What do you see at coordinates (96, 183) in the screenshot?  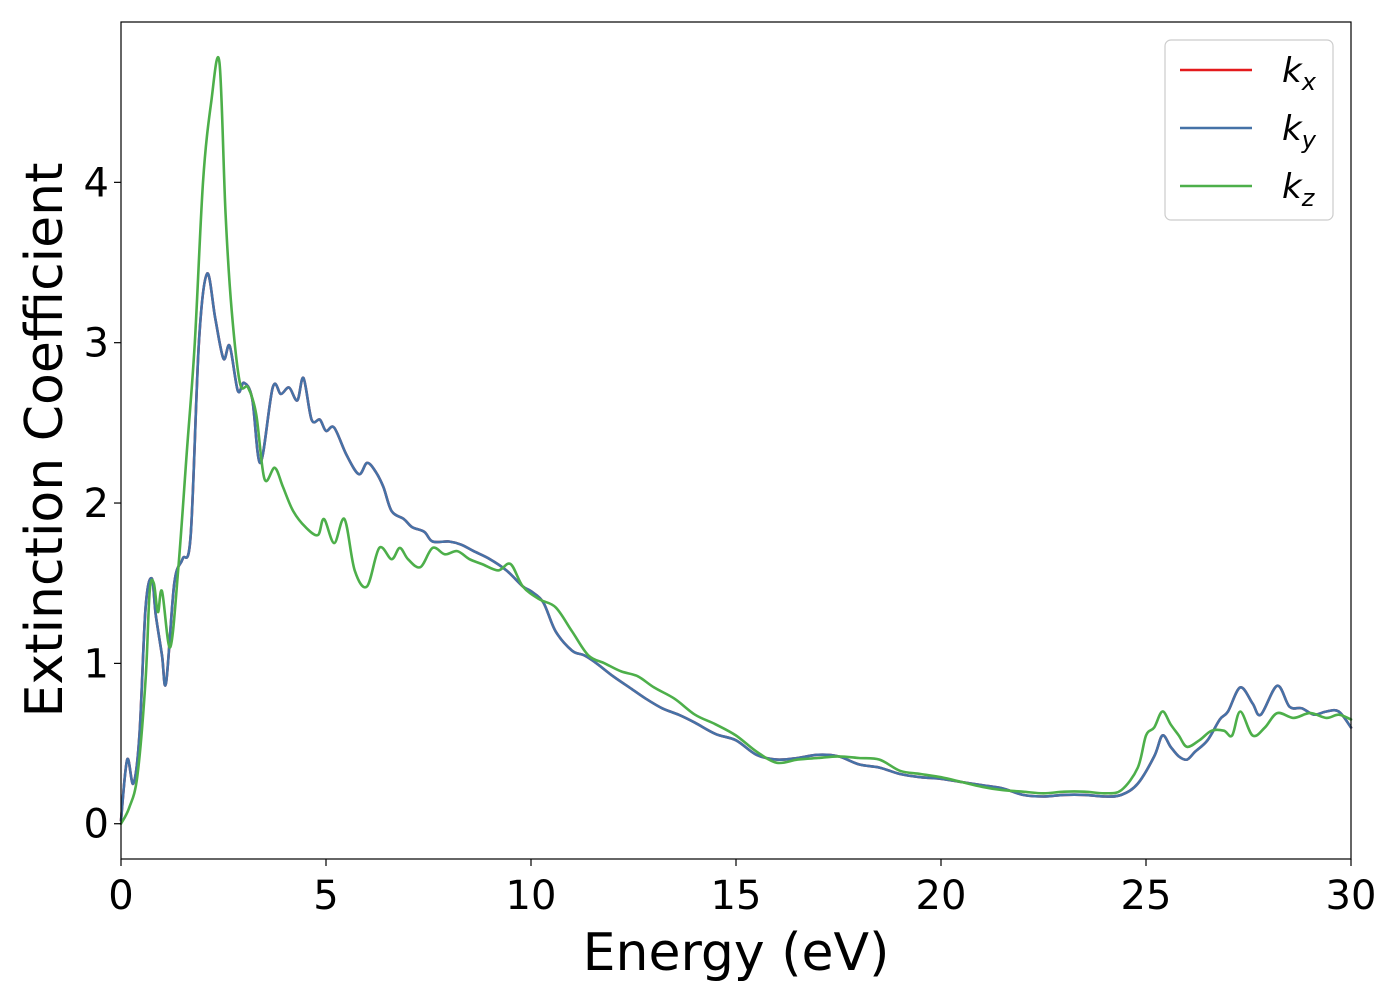 I see `y-tick-label: 4` at bounding box center [96, 183].